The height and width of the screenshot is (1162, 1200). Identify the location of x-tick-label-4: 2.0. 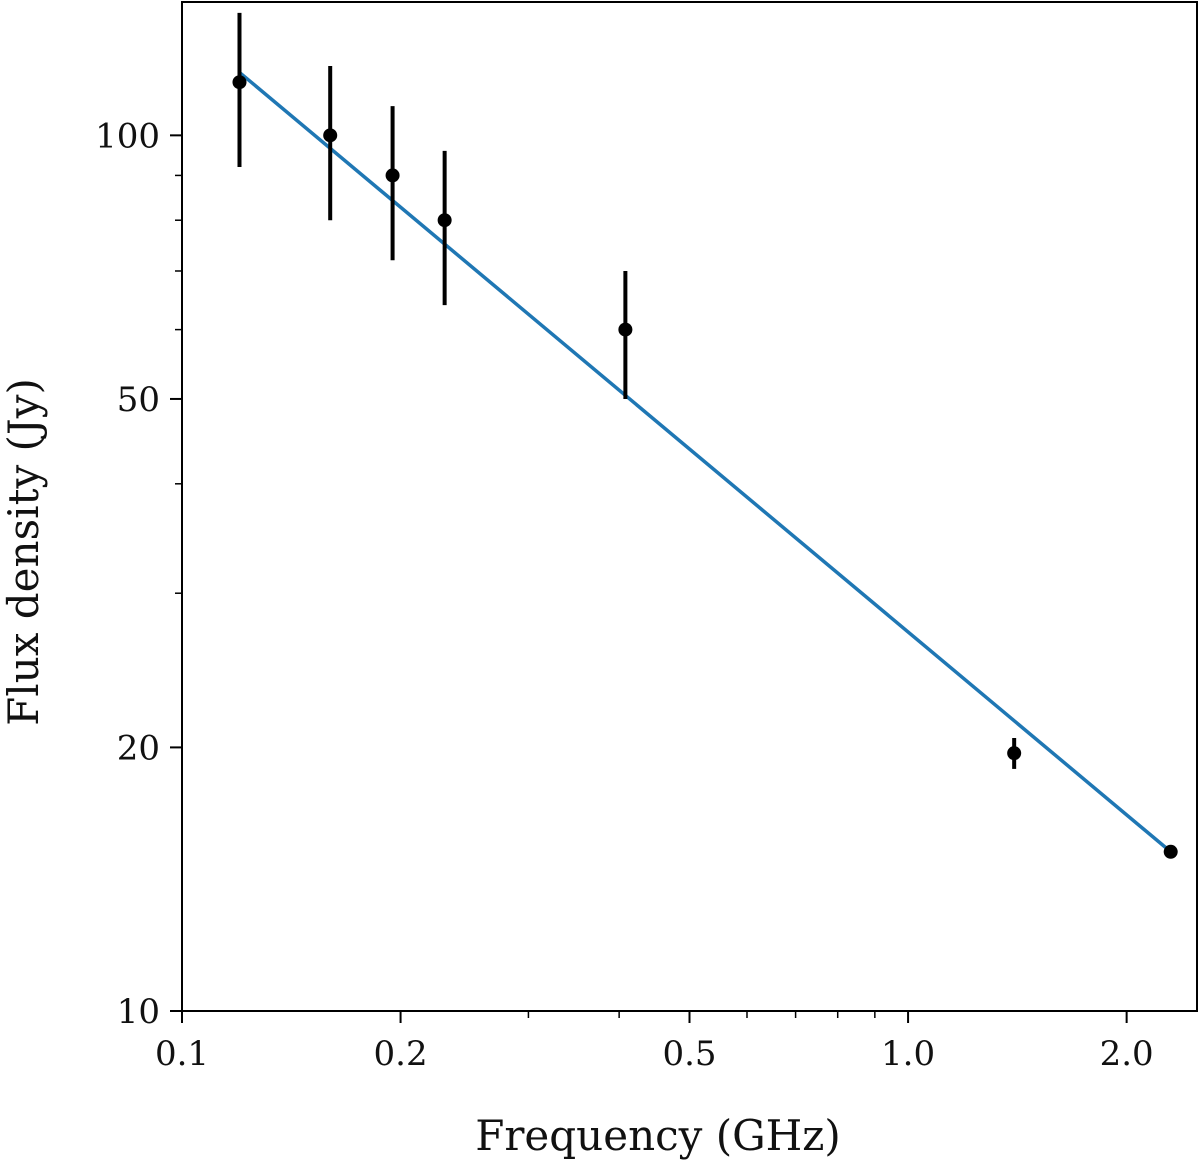
(1127, 1054).